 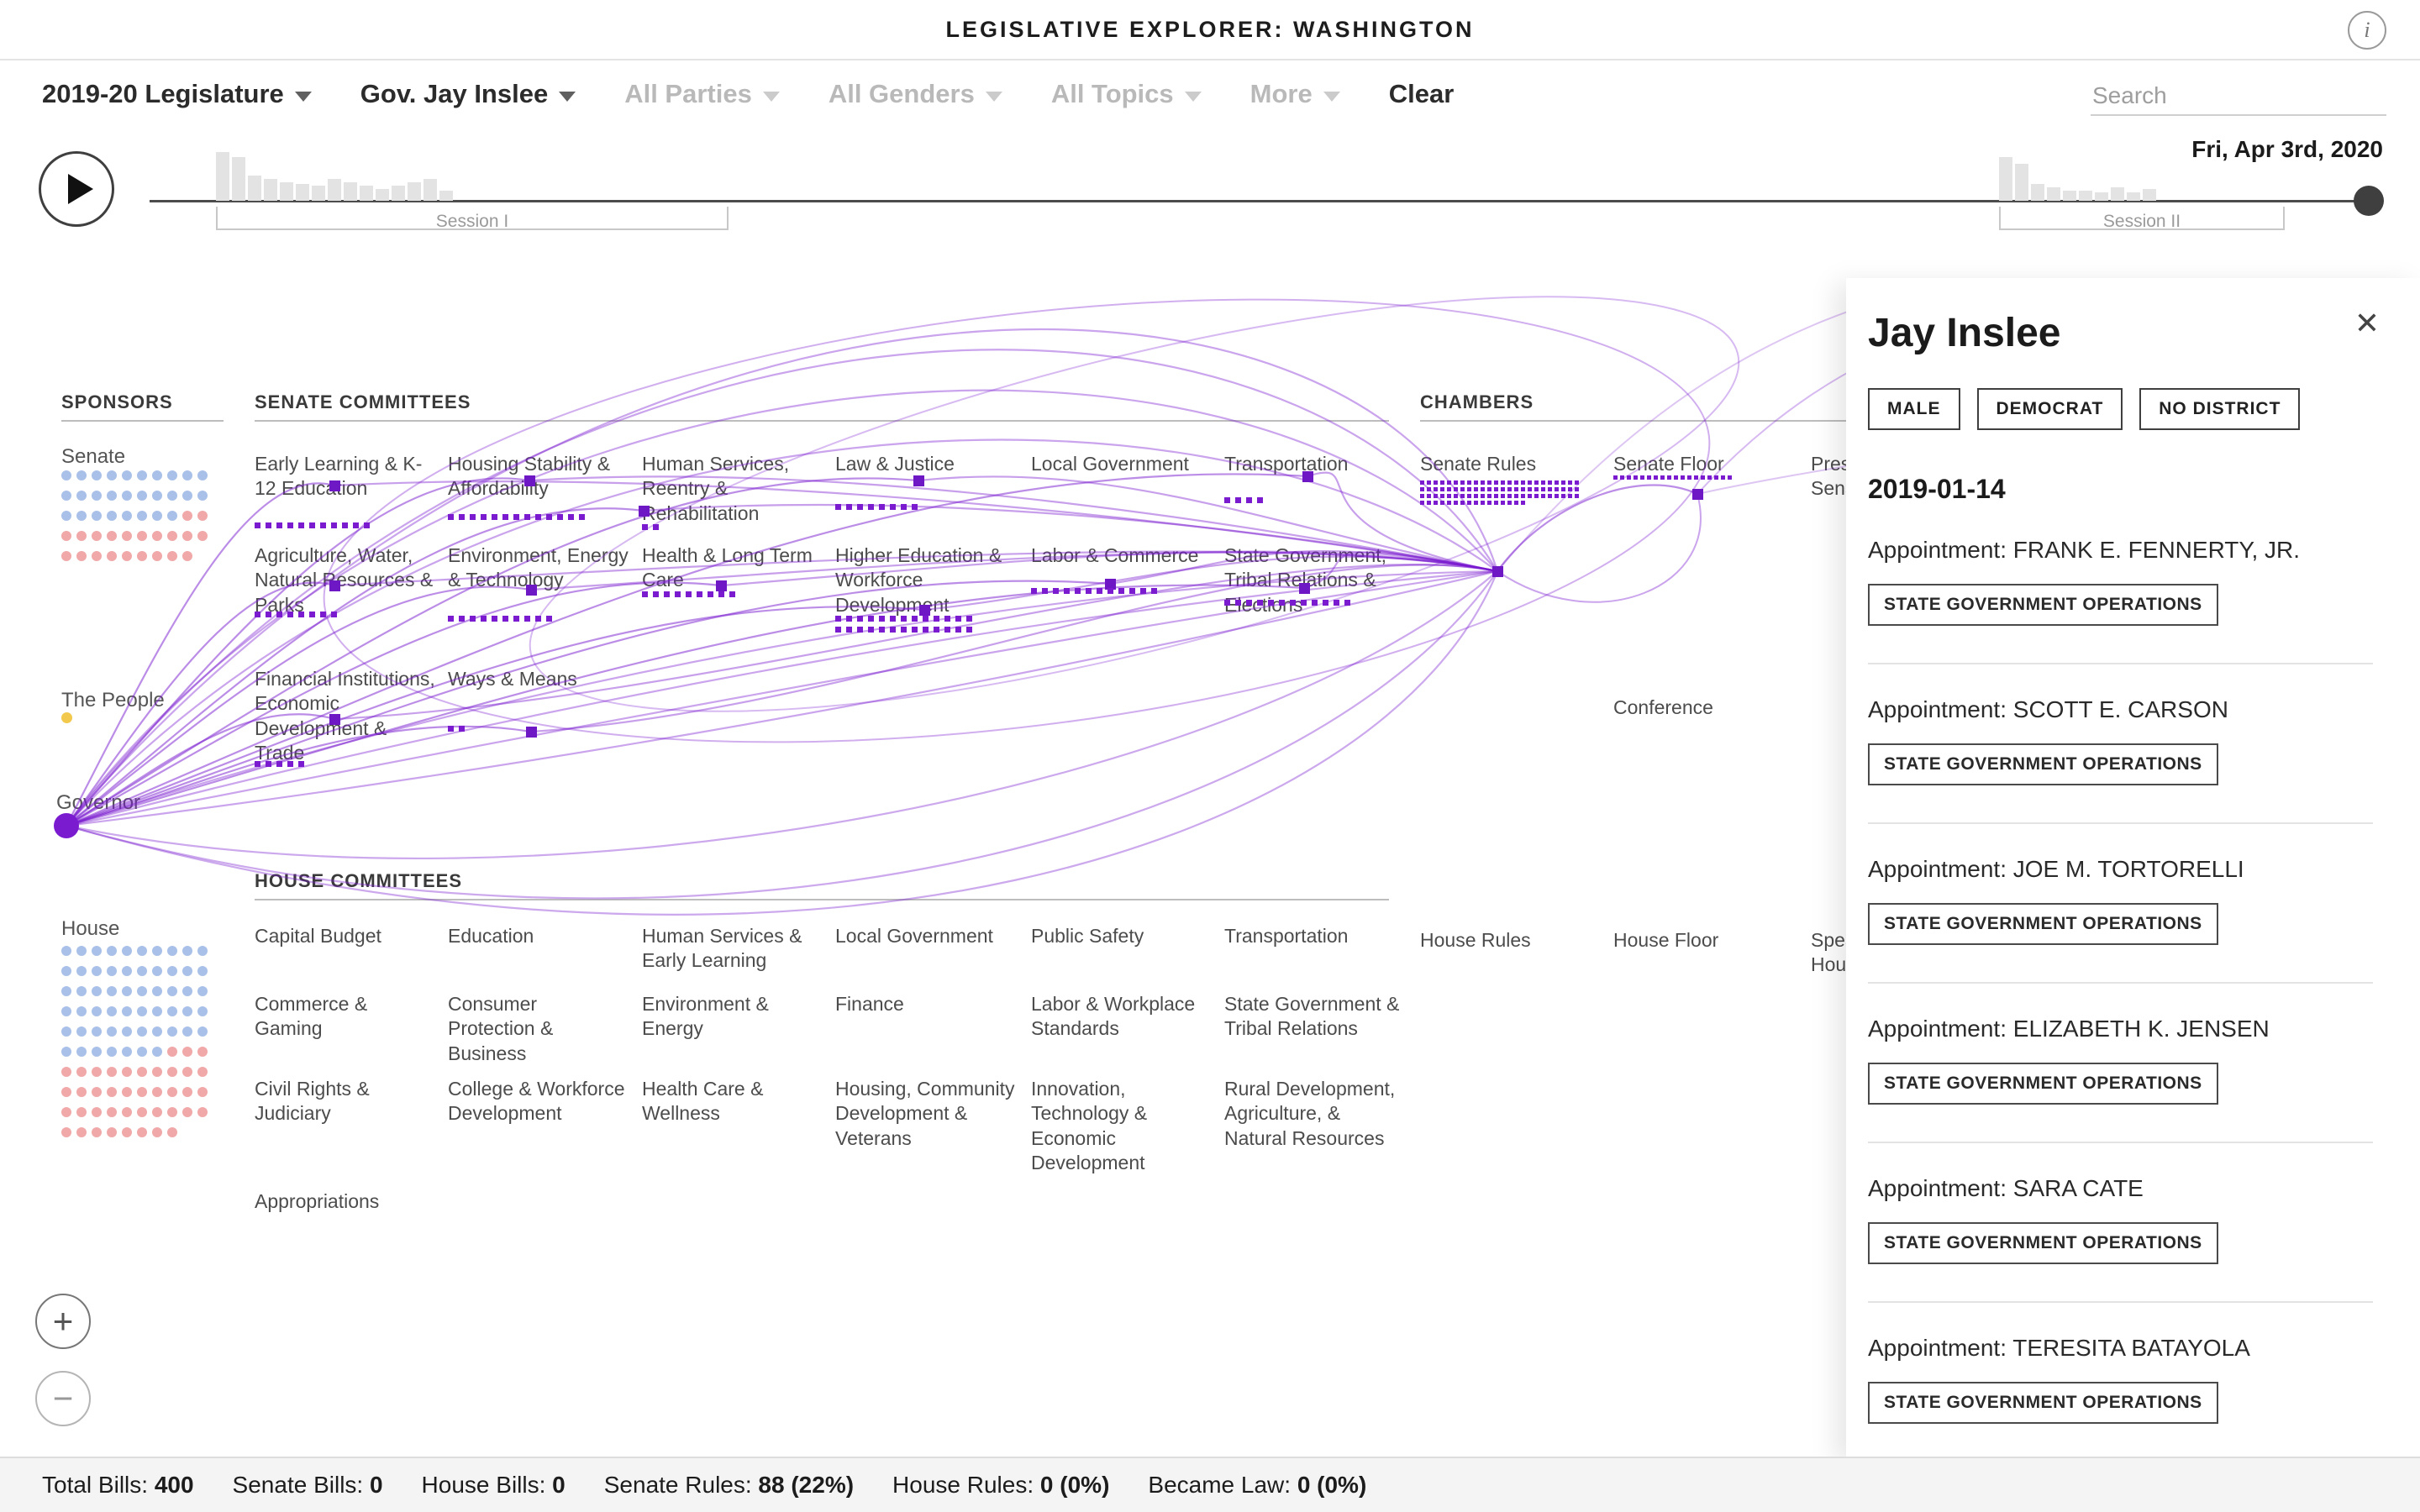 I want to click on session-label: Session I, so click(x=472, y=221).